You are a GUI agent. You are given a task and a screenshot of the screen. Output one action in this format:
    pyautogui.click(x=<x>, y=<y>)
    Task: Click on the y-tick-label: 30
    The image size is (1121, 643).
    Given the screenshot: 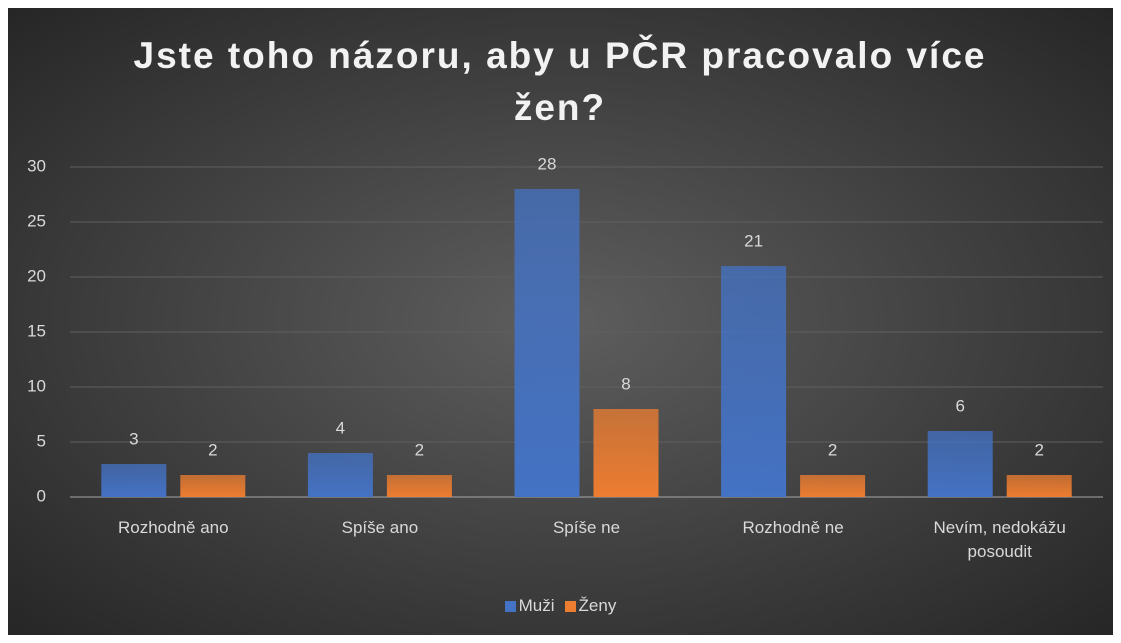 What is the action you would take?
    pyautogui.click(x=36, y=165)
    